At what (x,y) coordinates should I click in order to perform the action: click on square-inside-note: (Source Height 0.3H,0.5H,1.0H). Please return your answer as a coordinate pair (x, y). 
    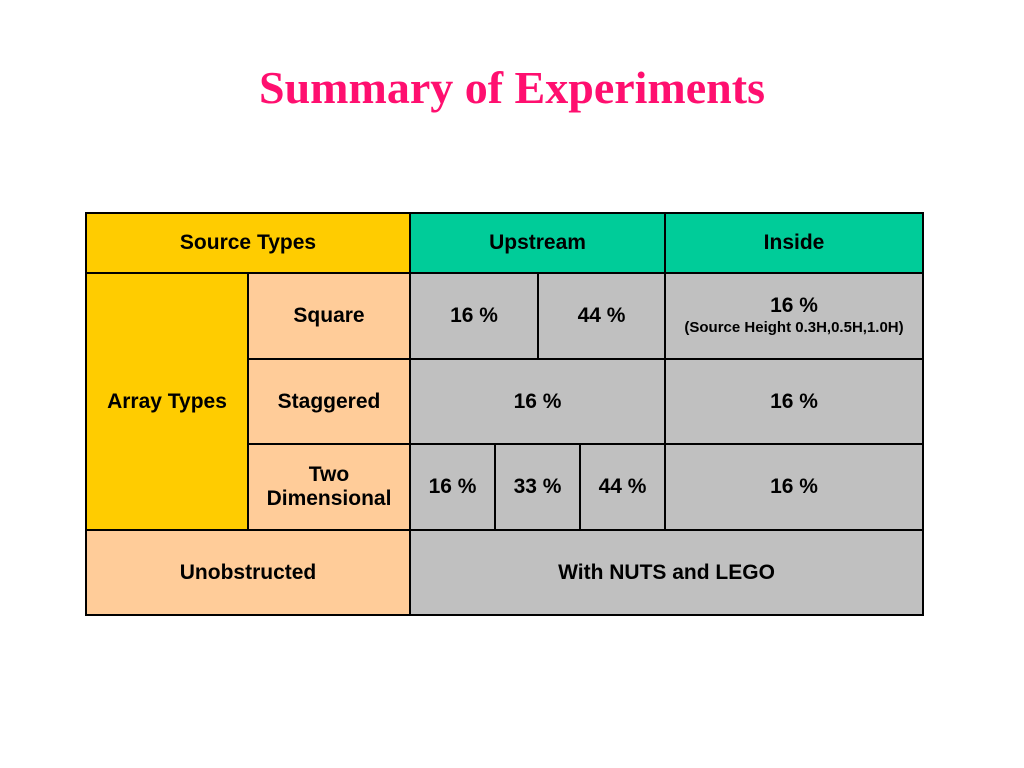
    Looking at the image, I should click on (794, 327).